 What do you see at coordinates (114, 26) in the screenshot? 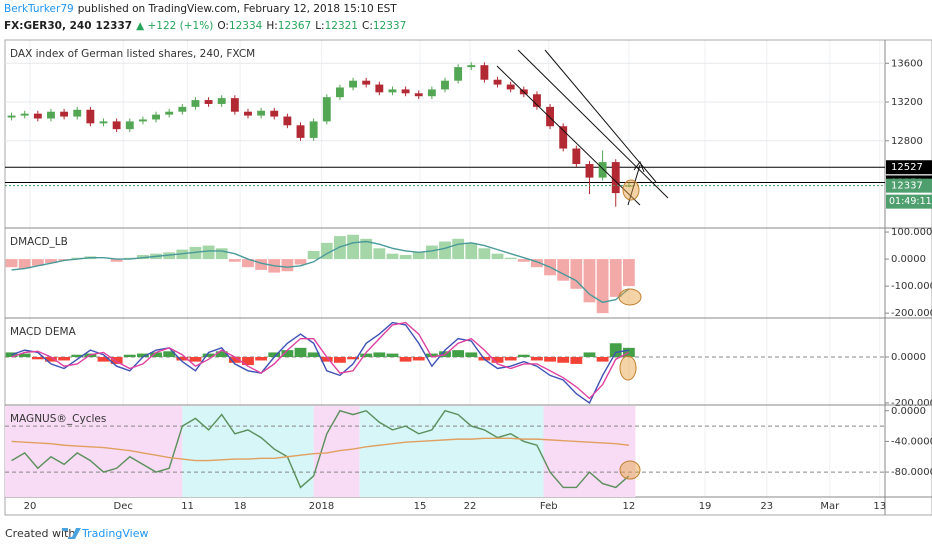
I see `last: 12337` at bounding box center [114, 26].